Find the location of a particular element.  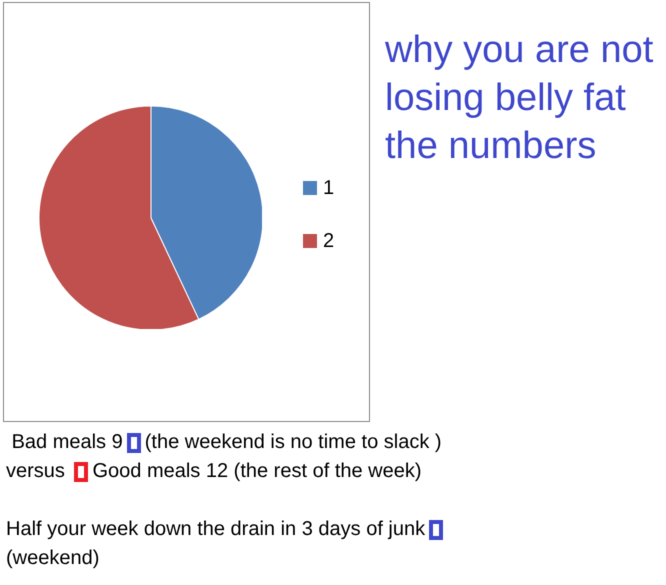

text: why you are not losing belly fat the numbers is located at coordinates (519, 98).